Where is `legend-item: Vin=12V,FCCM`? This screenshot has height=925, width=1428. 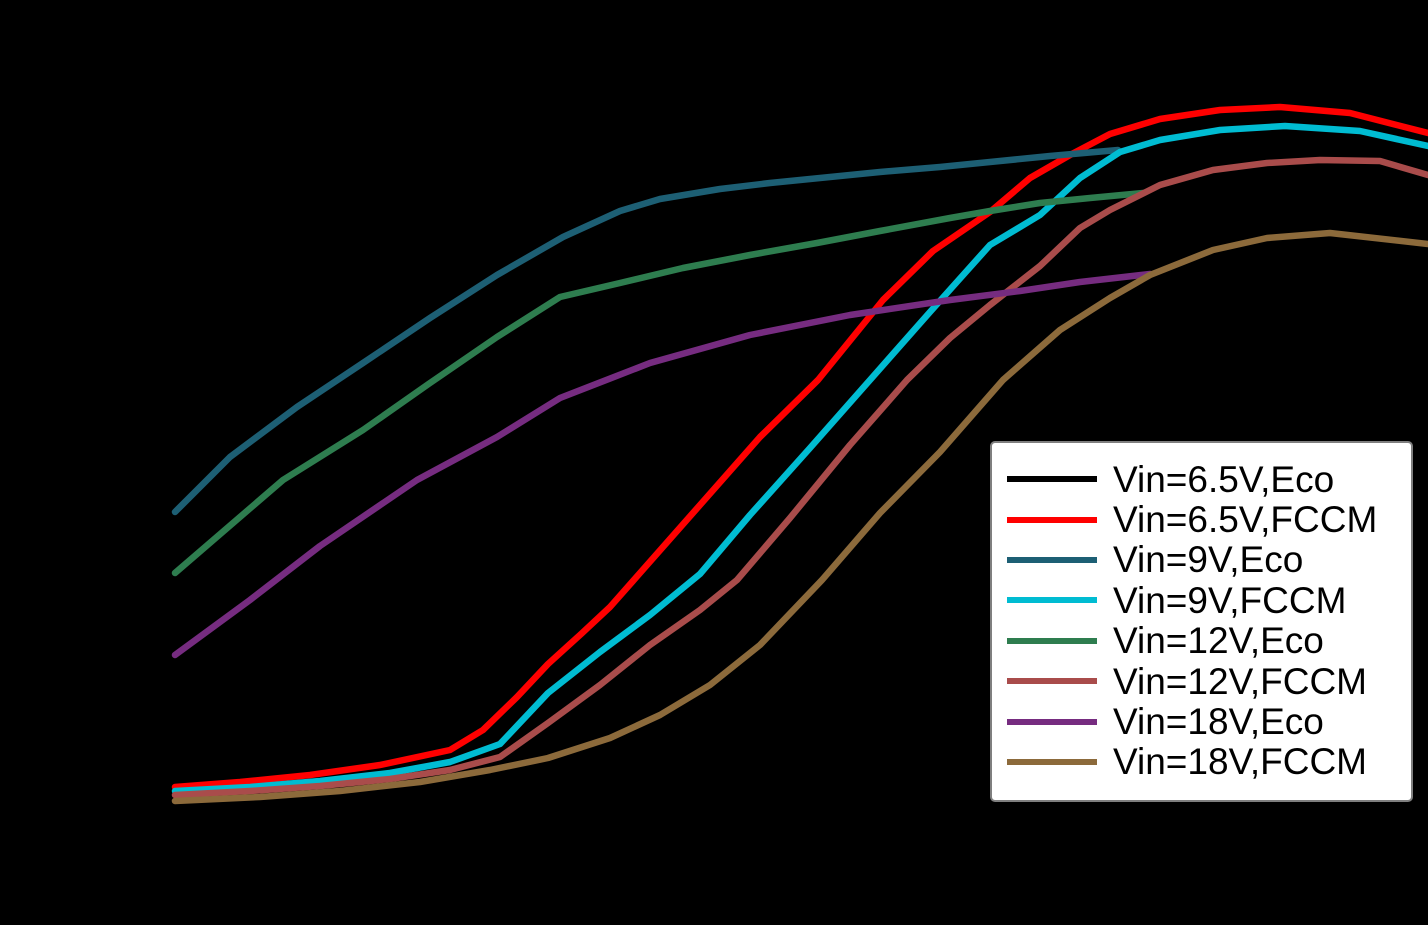
legend-item: Vin=12V,FCCM is located at coordinates (1201, 681).